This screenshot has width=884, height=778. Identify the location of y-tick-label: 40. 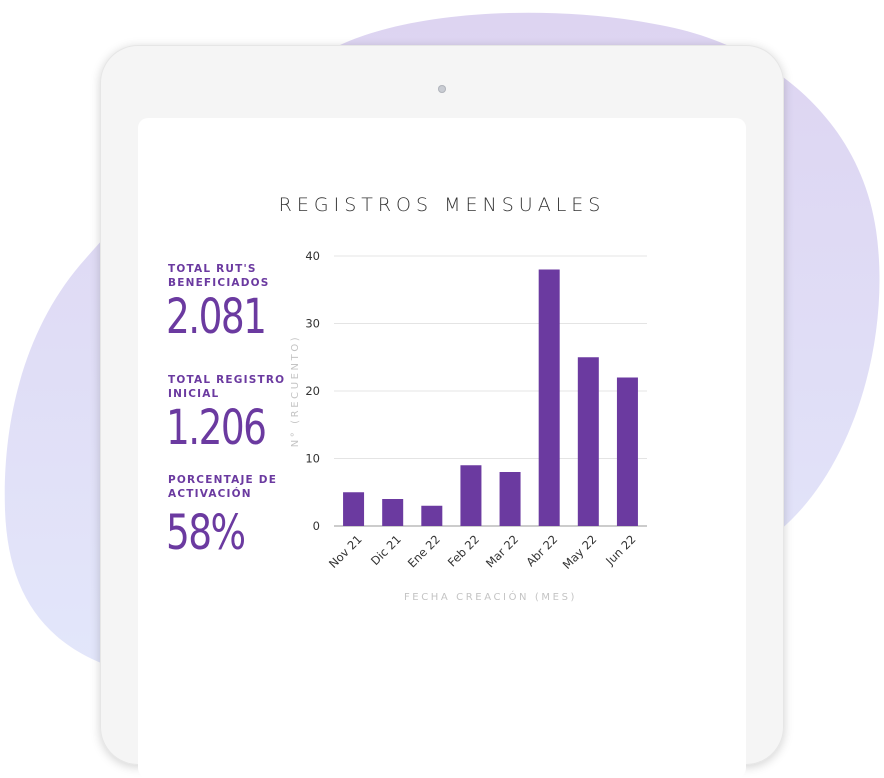
(312, 256).